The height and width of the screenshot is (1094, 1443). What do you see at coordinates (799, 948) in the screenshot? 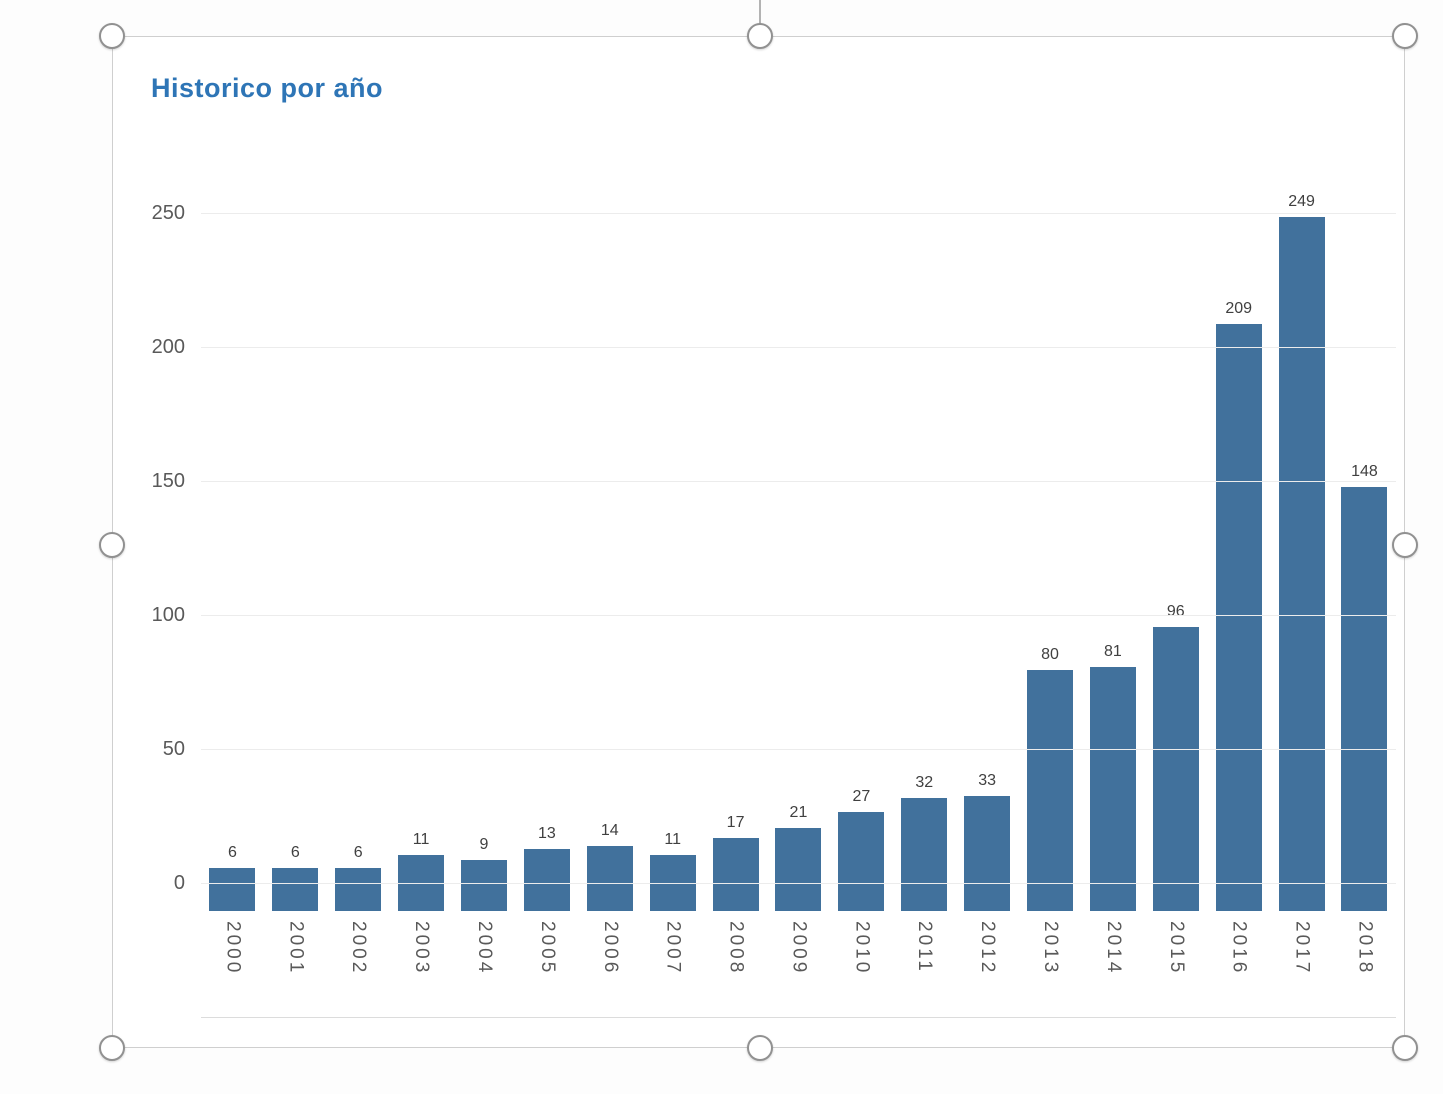
I see `x-axis-tick-label: 2009` at bounding box center [799, 948].